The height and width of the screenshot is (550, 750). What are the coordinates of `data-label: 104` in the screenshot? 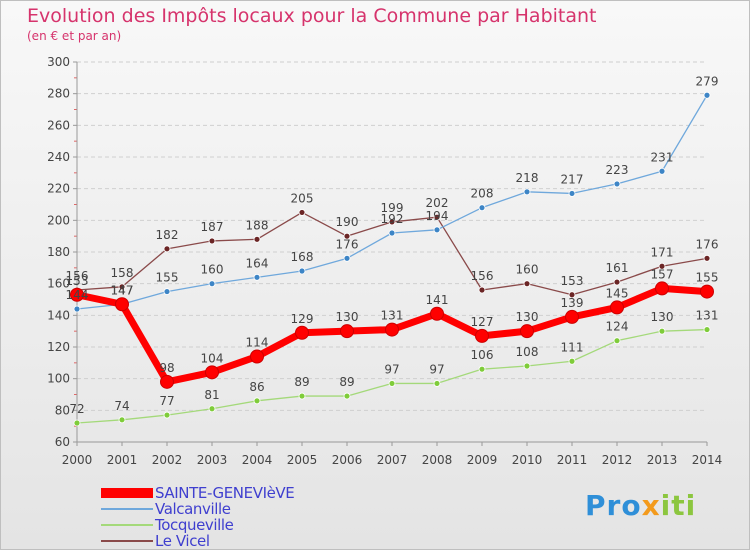 It's located at (212, 358).